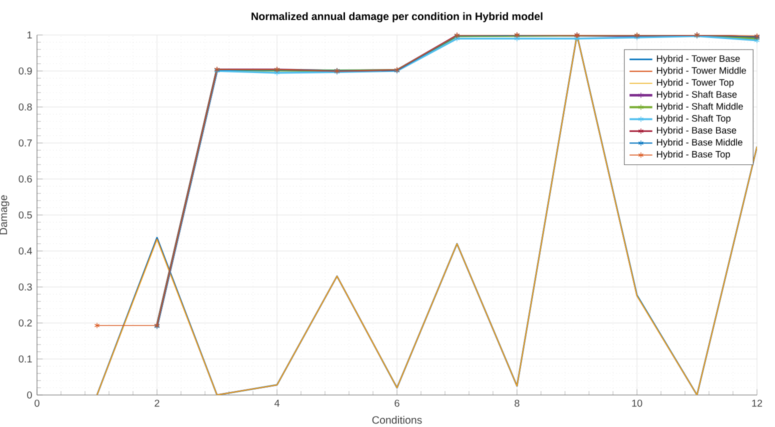  What do you see at coordinates (277, 403) in the screenshot?
I see `x-tick-label: 4` at bounding box center [277, 403].